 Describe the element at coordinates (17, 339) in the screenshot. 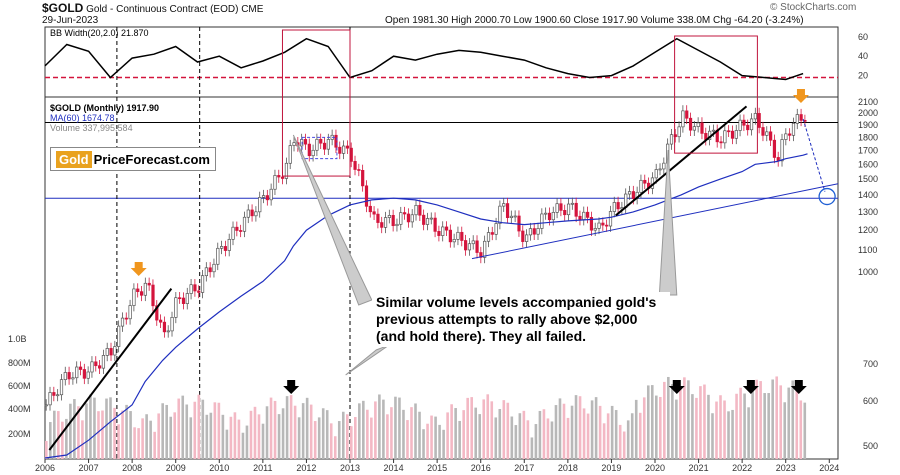

I see `volume-y-tick-label: 1.0B` at that location.